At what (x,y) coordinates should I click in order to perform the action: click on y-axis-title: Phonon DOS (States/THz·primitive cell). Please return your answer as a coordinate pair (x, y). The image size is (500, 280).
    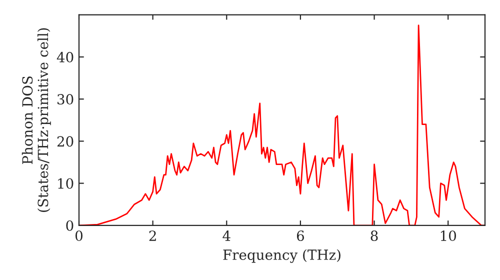
    Looking at the image, I should click on (36, 120).